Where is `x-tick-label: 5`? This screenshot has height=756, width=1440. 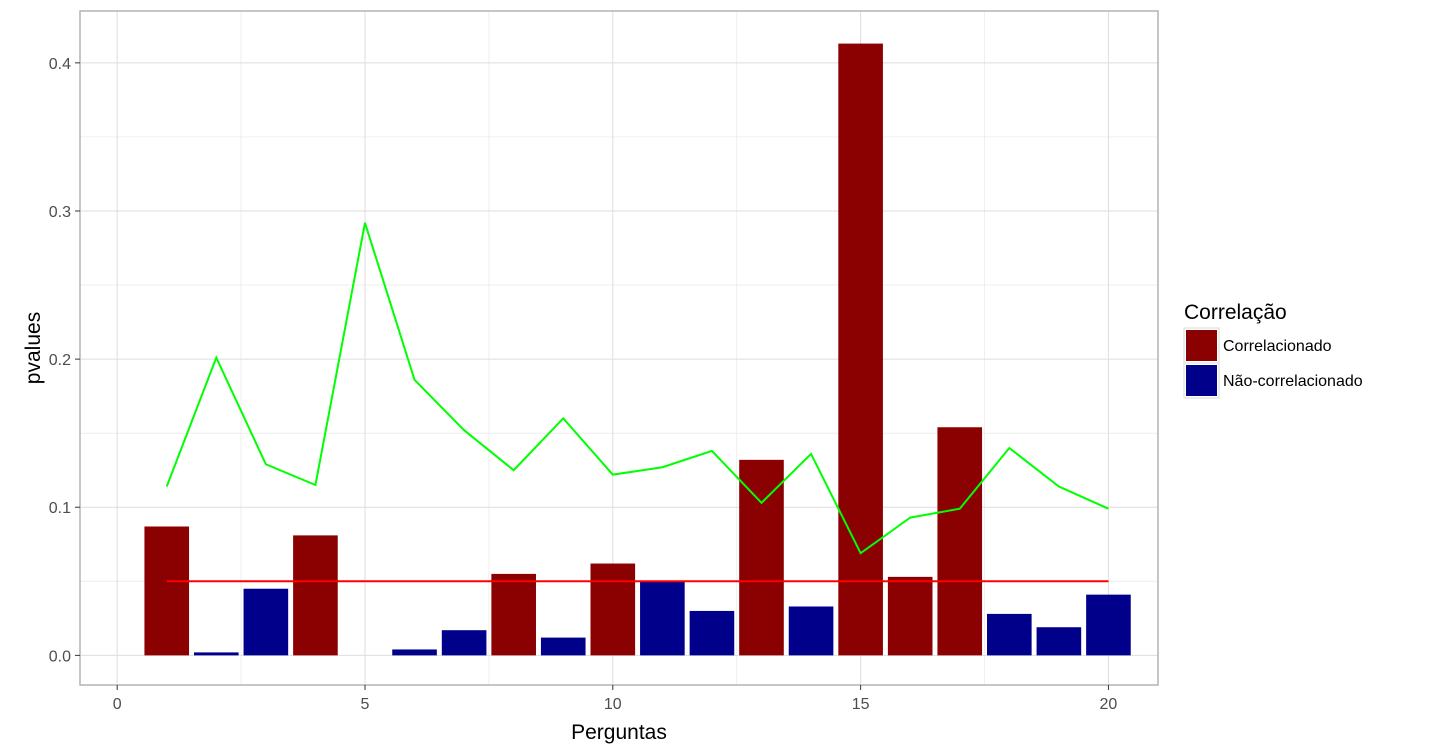
x-tick-label: 5 is located at coordinates (365, 704).